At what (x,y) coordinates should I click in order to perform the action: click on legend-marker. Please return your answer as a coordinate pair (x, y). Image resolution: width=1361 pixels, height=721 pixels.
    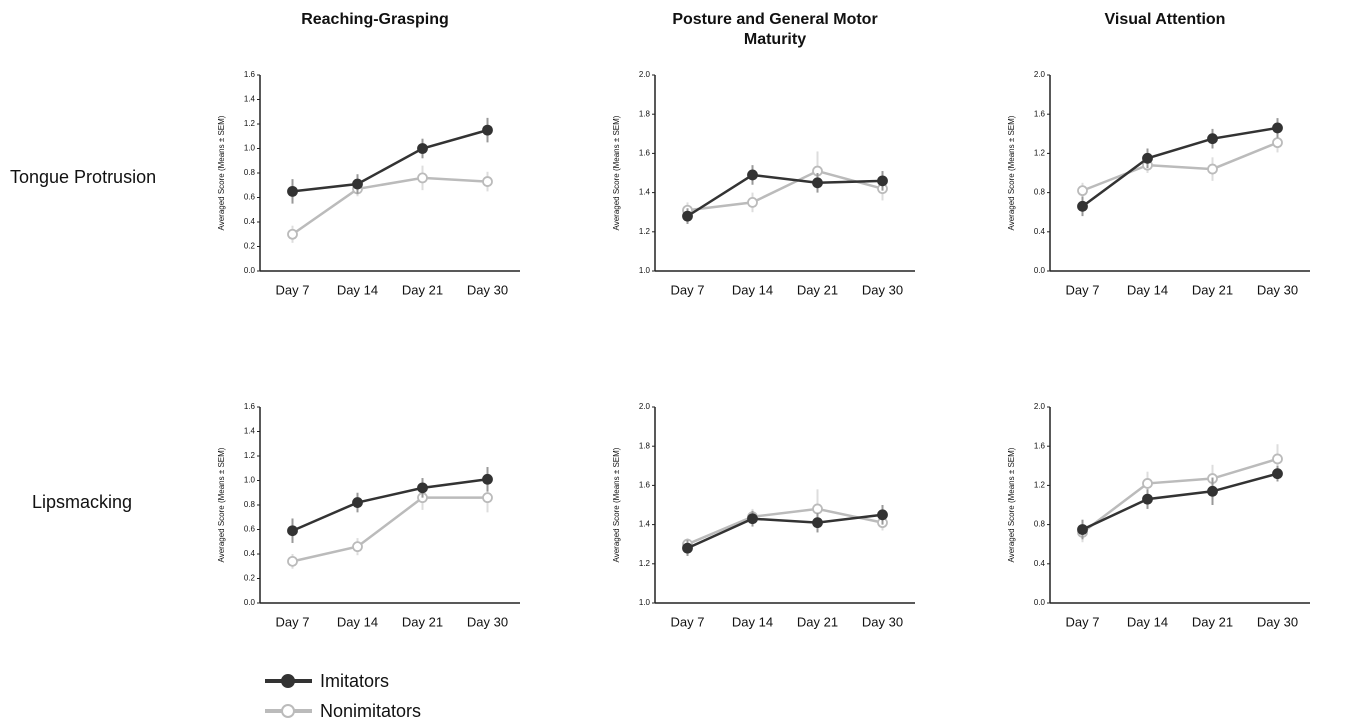
    Looking at the image, I should click on (288, 711).